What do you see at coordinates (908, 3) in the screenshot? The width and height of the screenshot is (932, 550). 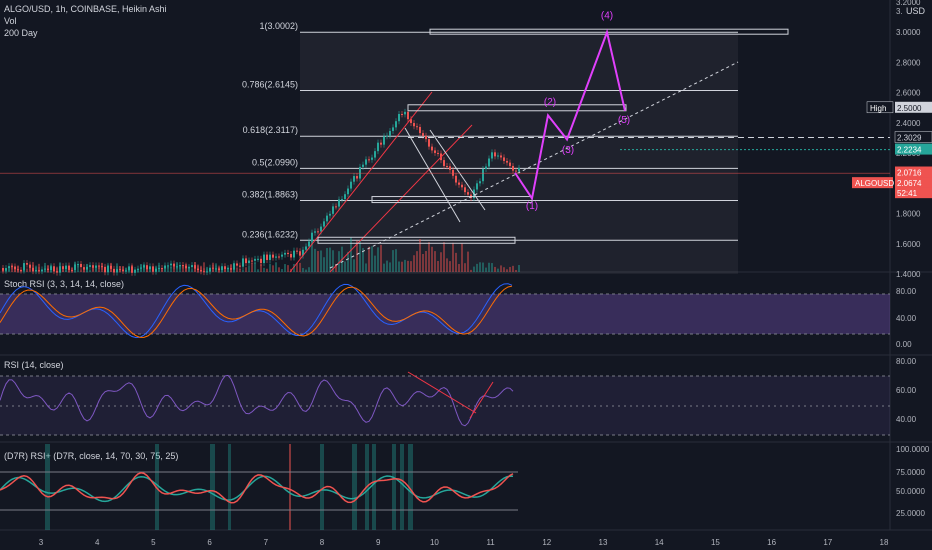 I see `price-tick-0: 3.2000` at bounding box center [908, 3].